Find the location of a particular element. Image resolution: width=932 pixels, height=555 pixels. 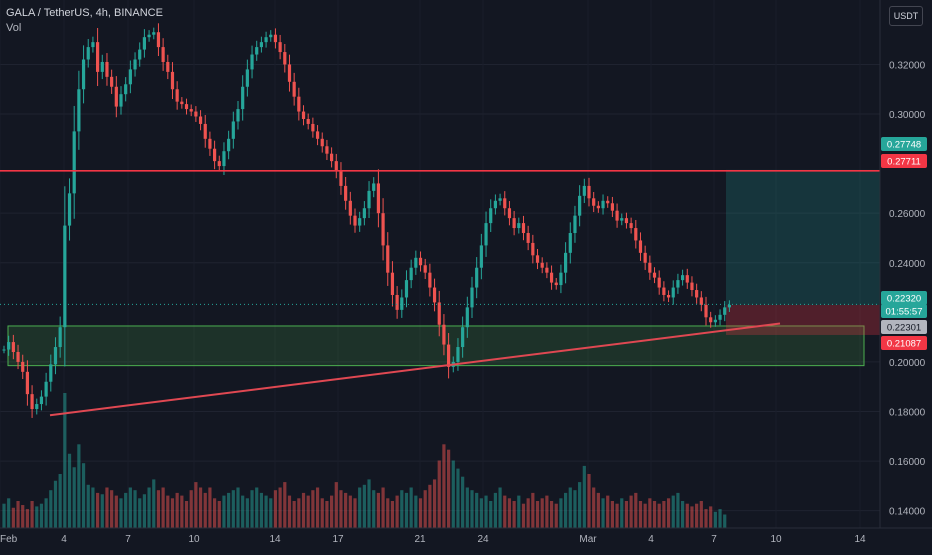

price-tick-label: 0.30000 is located at coordinates (907, 115).